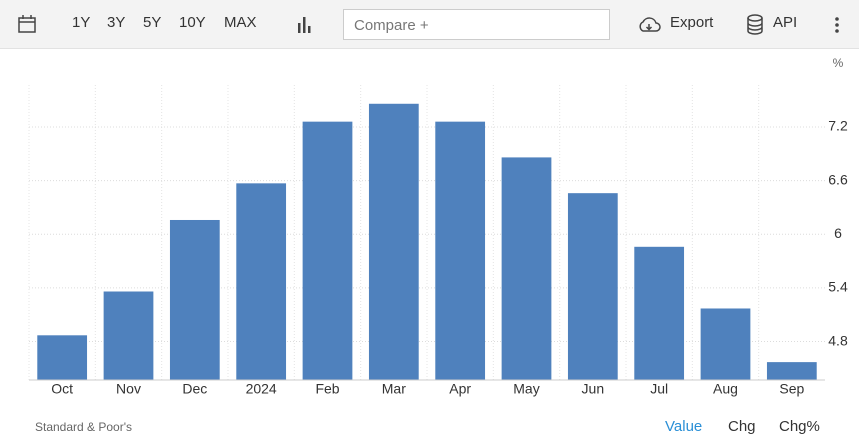 The image size is (859, 444). I want to click on x-tick-label: Aug, so click(725, 389).